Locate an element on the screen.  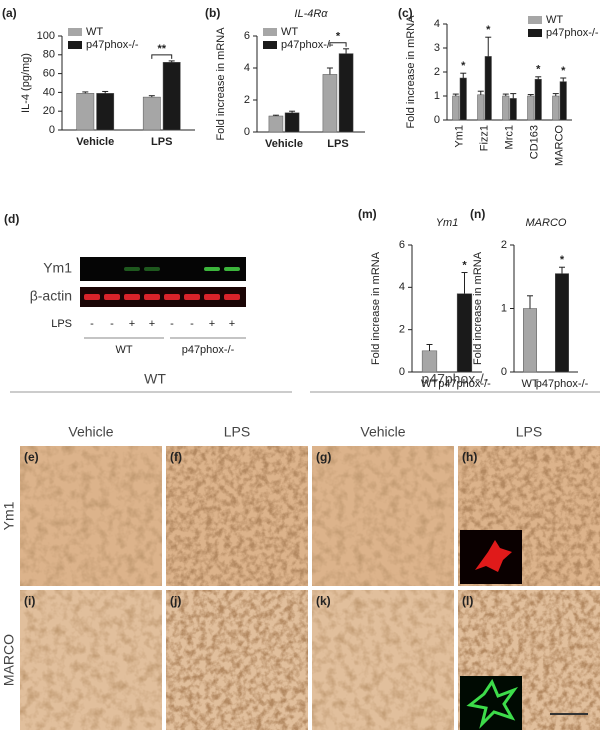
blot-row-label: β-actin is located at coordinates (51, 296).